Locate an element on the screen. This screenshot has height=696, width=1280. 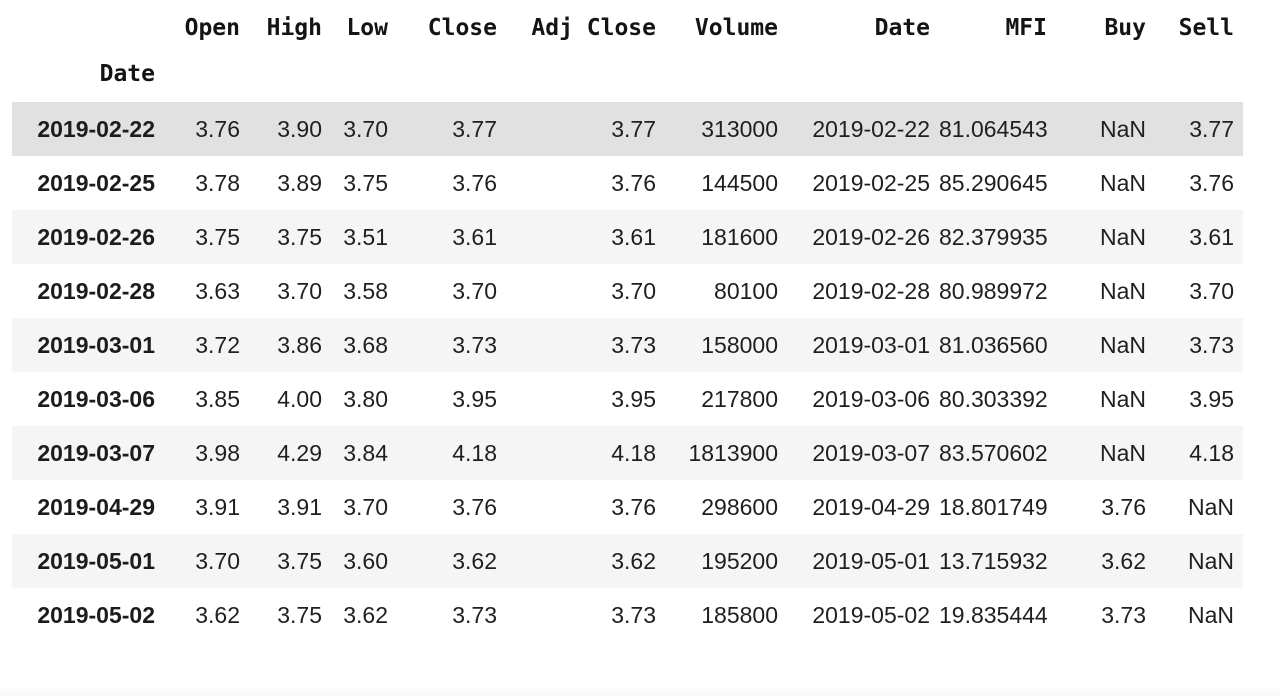
data-cell: 3.90 is located at coordinates (299, 129).